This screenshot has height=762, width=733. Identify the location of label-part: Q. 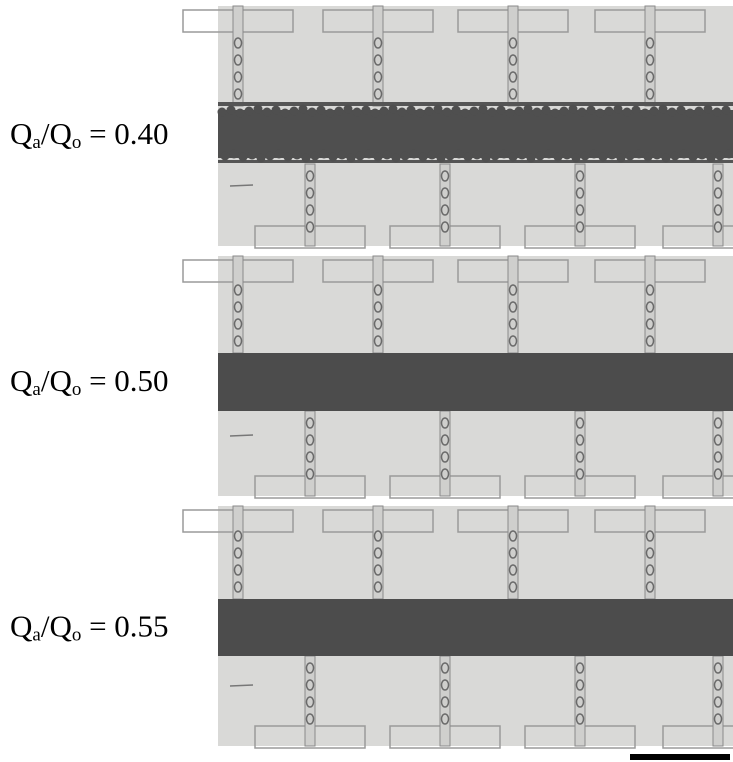
(21, 133).